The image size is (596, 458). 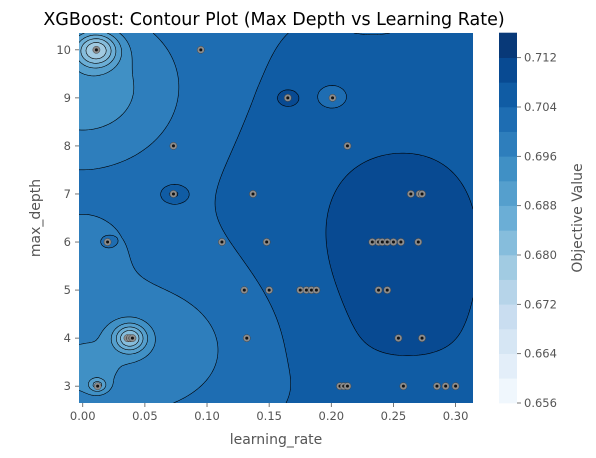 I want to click on colorbar-tick-label: 0.664, so click(x=540, y=354).